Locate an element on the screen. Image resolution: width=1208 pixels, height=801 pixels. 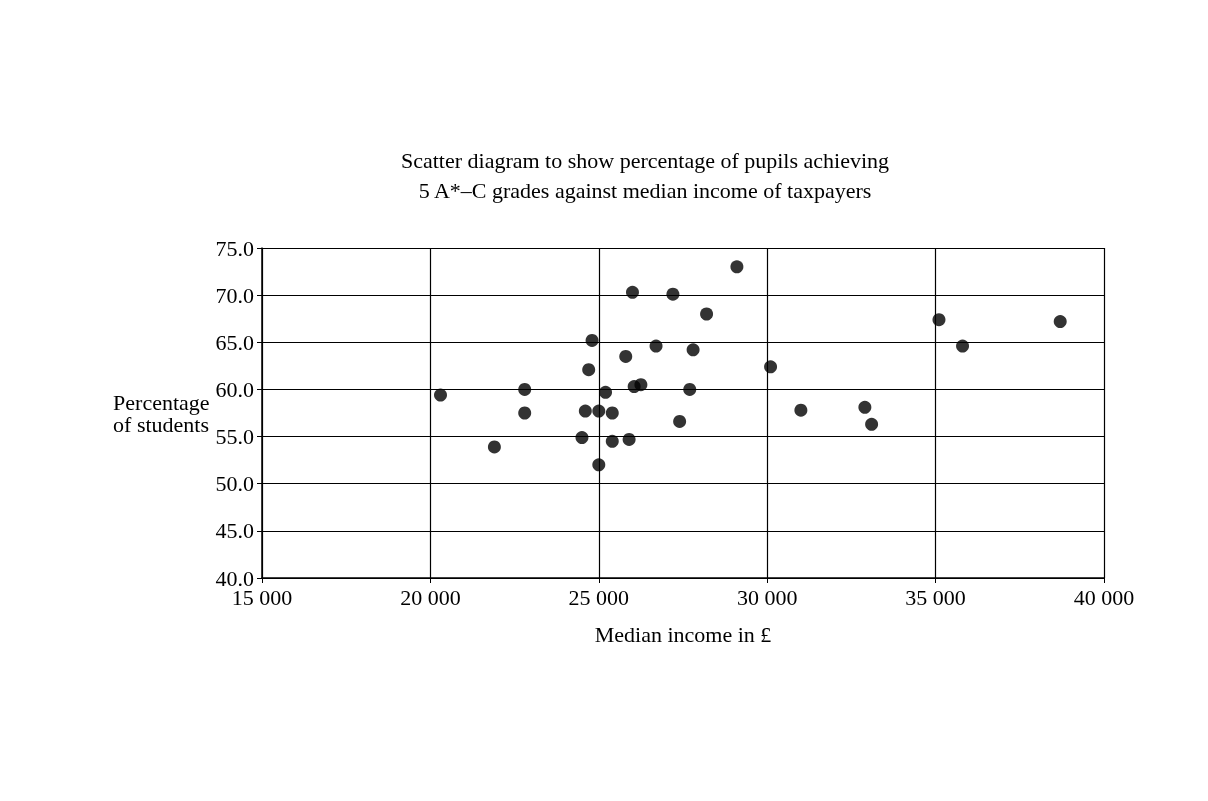
x-axis-title: Median income in £ is located at coordinates (683, 634).